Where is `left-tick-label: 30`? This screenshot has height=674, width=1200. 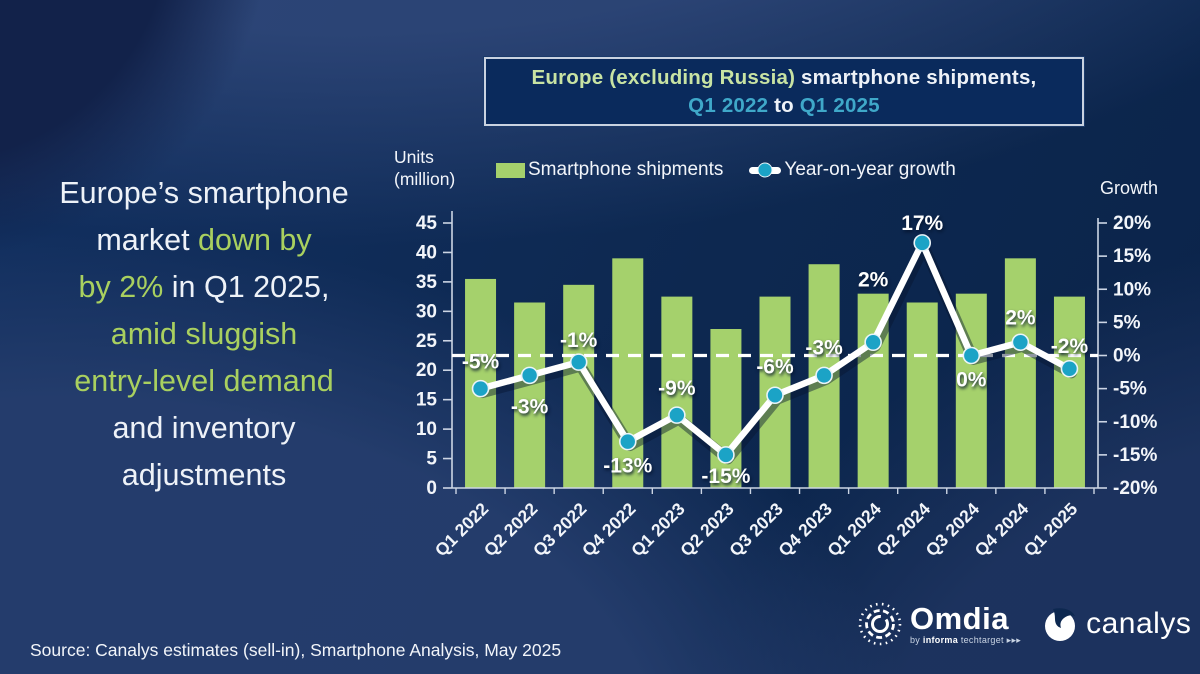
left-tick-label: 30 is located at coordinates (426, 311).